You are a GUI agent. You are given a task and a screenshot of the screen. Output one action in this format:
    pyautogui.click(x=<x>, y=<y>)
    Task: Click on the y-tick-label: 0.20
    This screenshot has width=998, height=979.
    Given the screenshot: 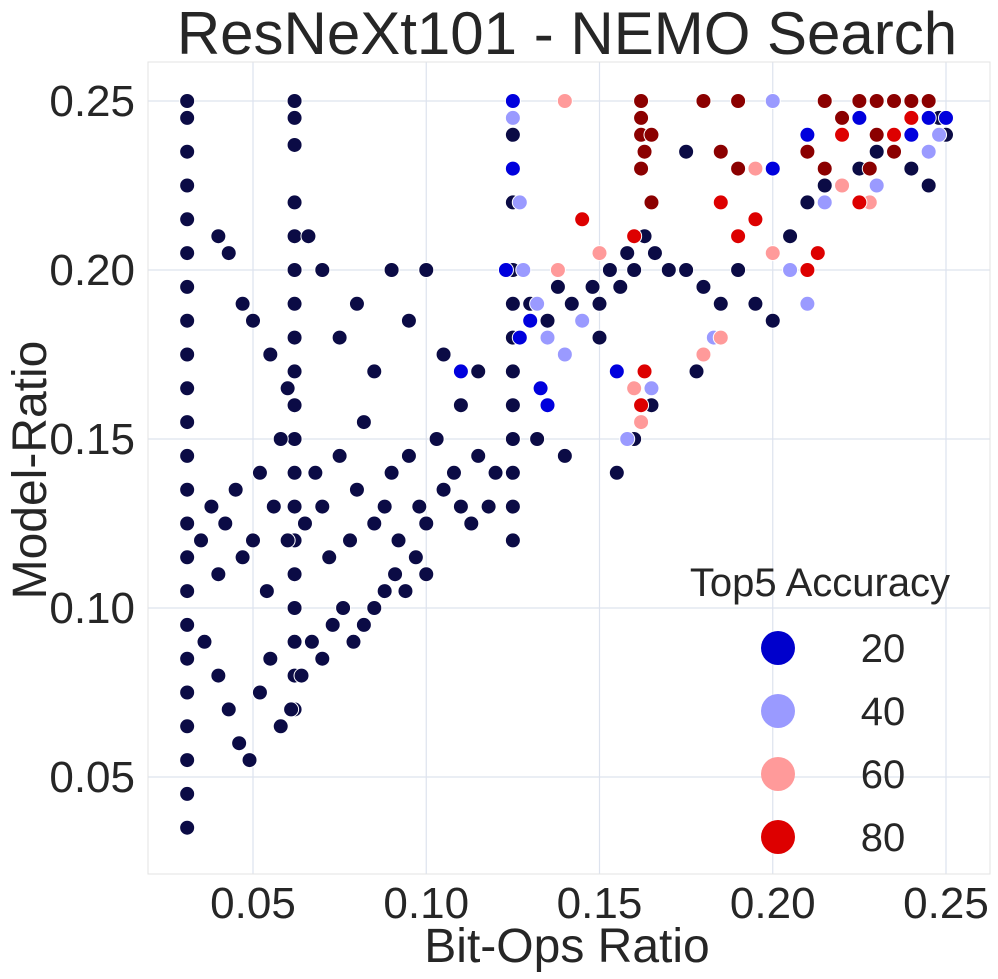 What is the action you would take?
    pyautogui.click(x=92, y=270)
    